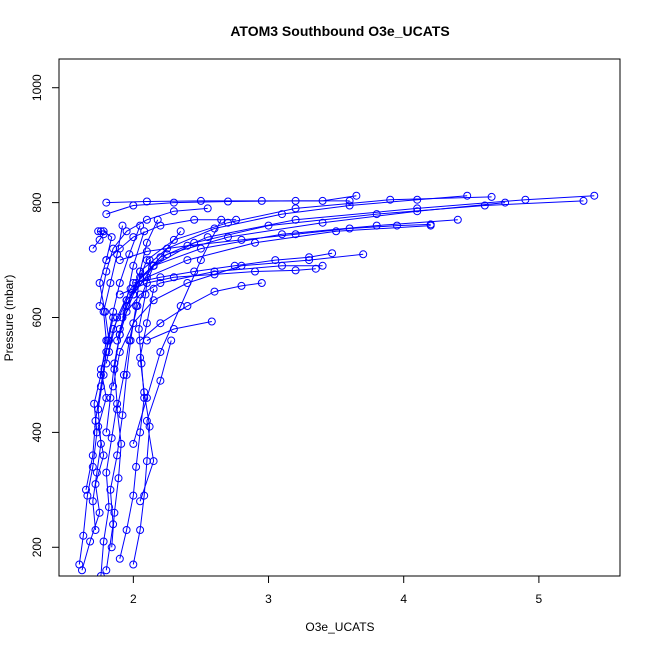  I want to click on x-axis-label: O3e_UCATS, so click(339, 627).